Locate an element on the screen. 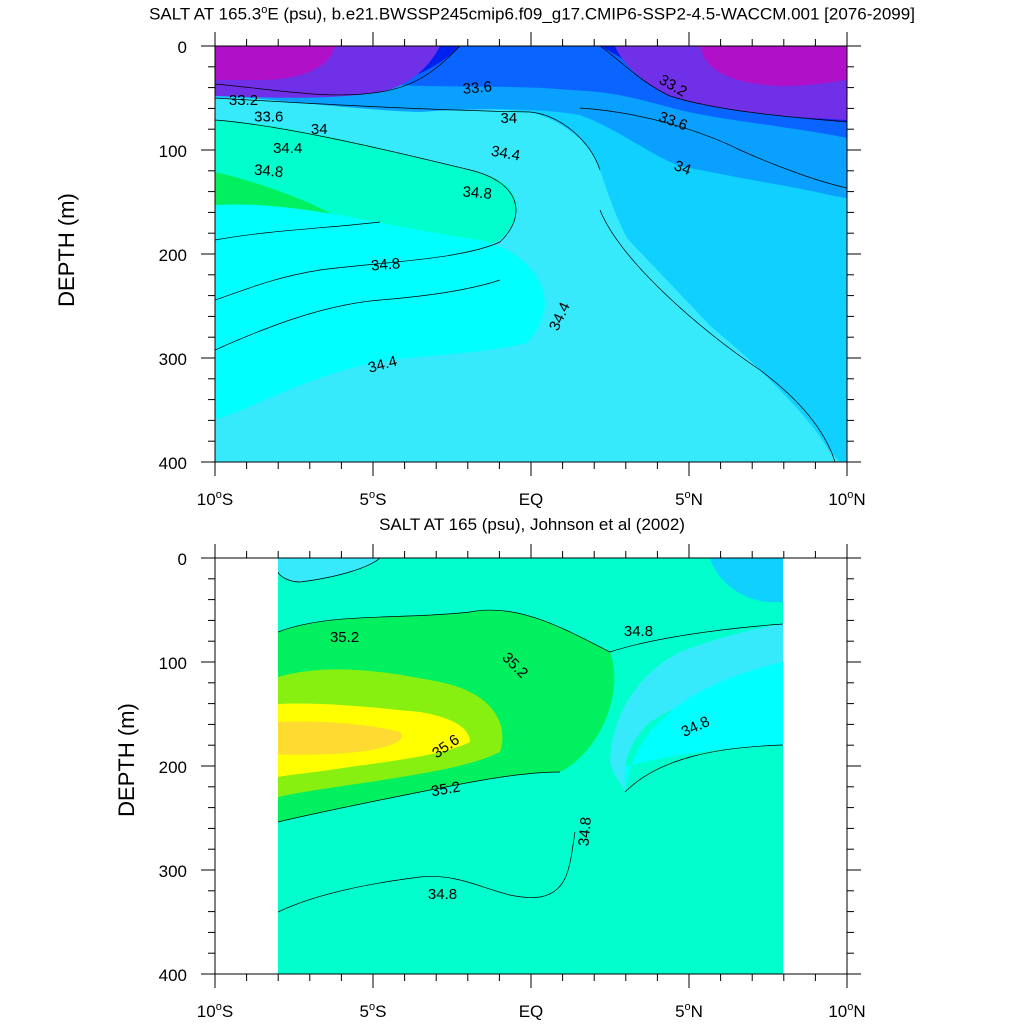 The width and height of the screenshot is (1024, 1024). fill-band-32-4-east is located at coordinates (773, 66).